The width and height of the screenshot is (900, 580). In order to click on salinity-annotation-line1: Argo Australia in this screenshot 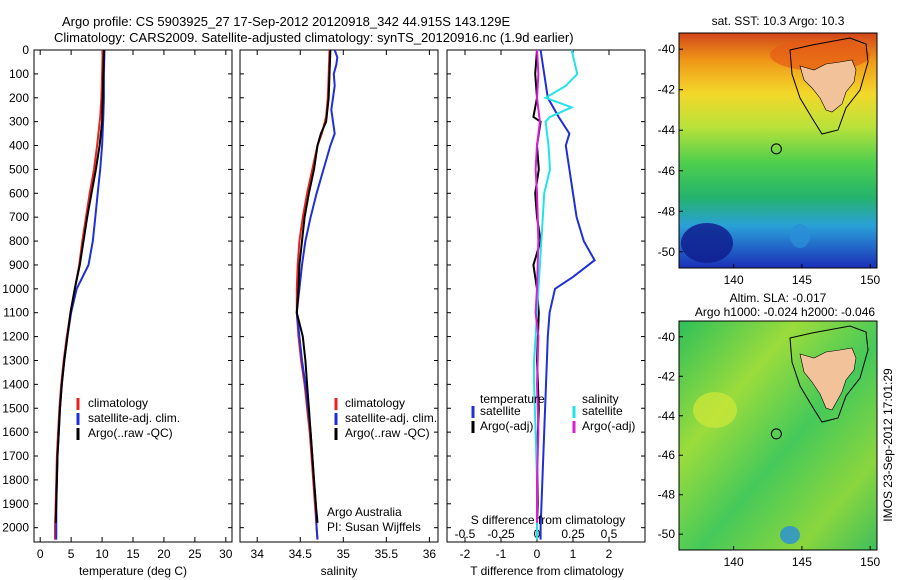, I will do `click(364, 512)`.